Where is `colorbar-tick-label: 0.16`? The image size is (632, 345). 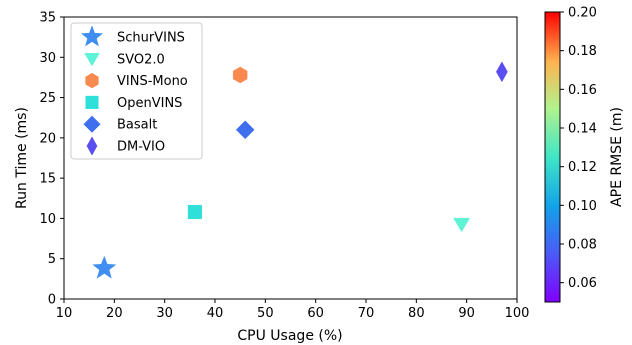 colorbar-tick-label: 0.16 is located at coordinates (582, 90).